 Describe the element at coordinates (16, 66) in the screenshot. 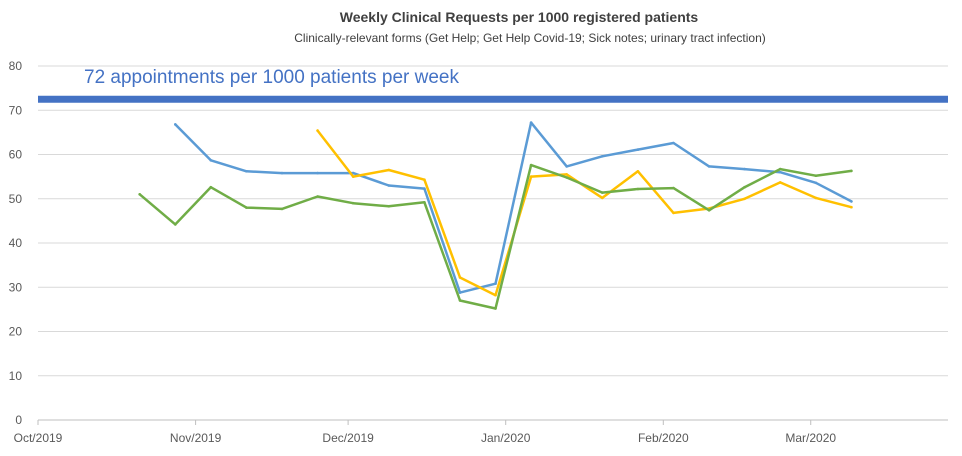

I see `y-tick-label: 80` at that location.